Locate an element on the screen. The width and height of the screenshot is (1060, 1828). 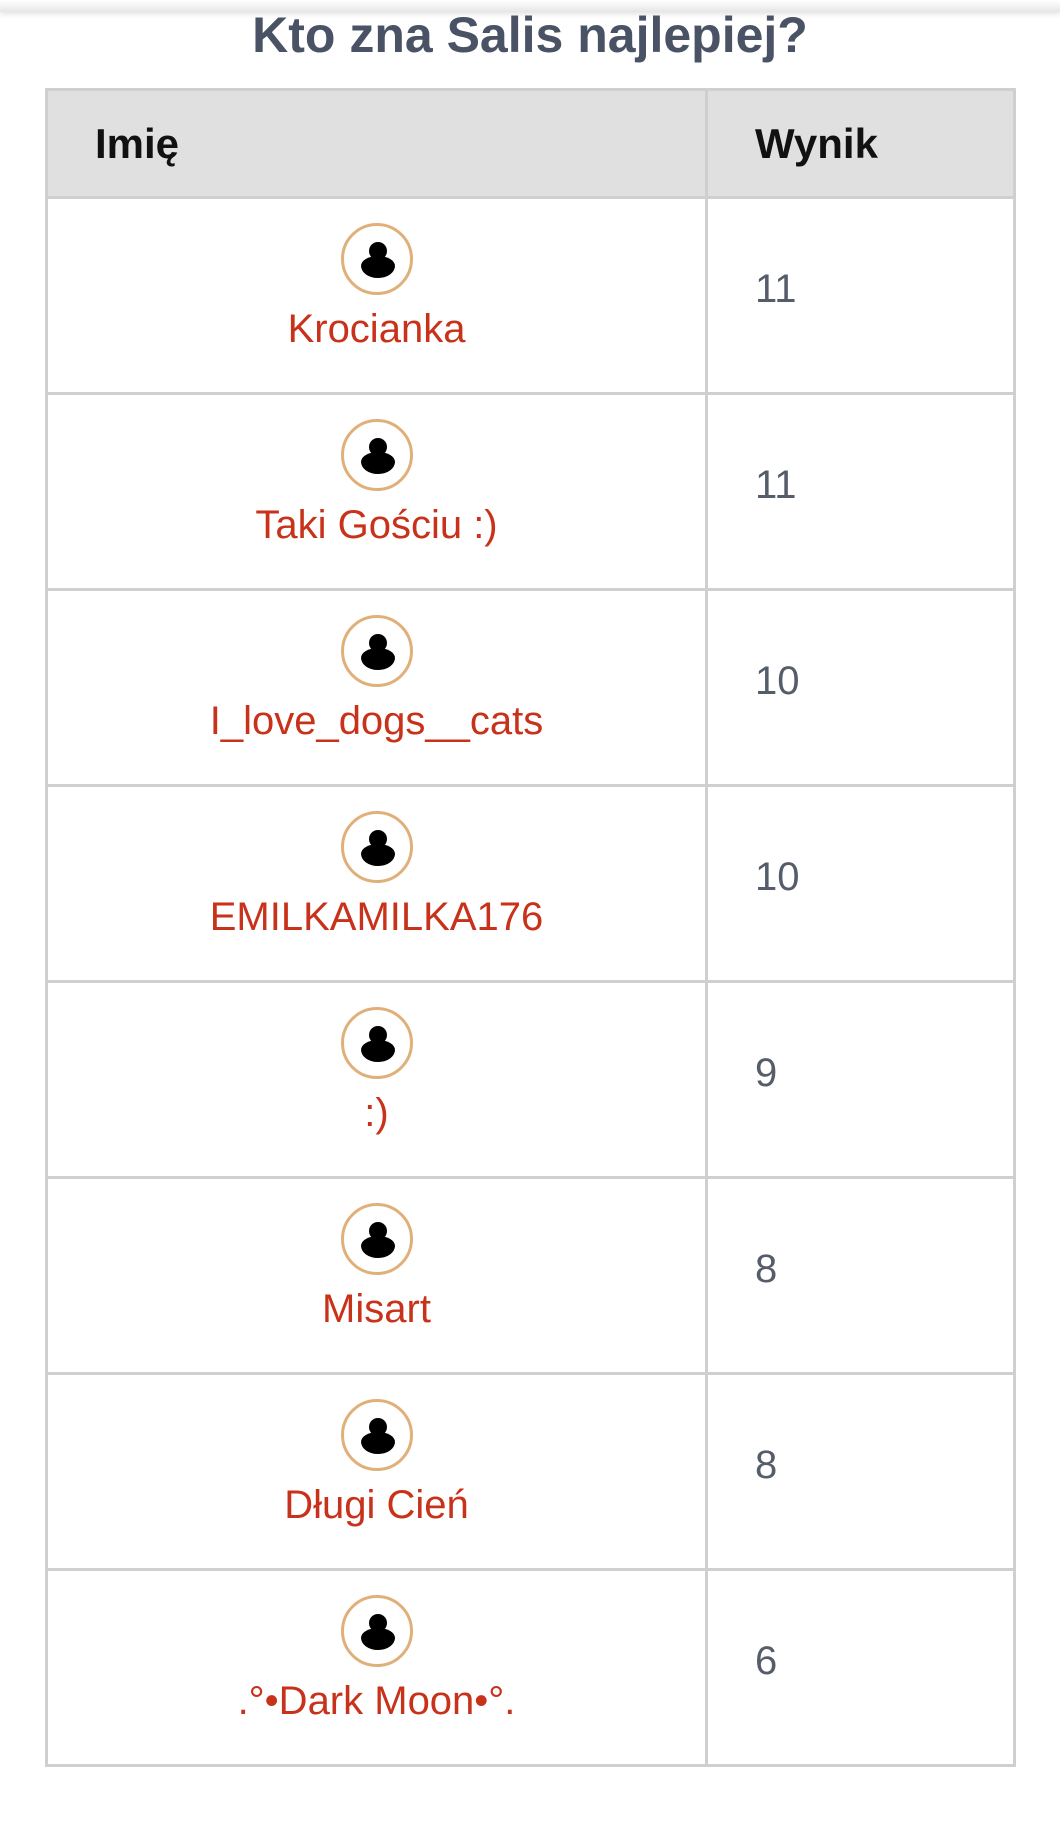
header-name: Imię is located at coordinates (376, 143).